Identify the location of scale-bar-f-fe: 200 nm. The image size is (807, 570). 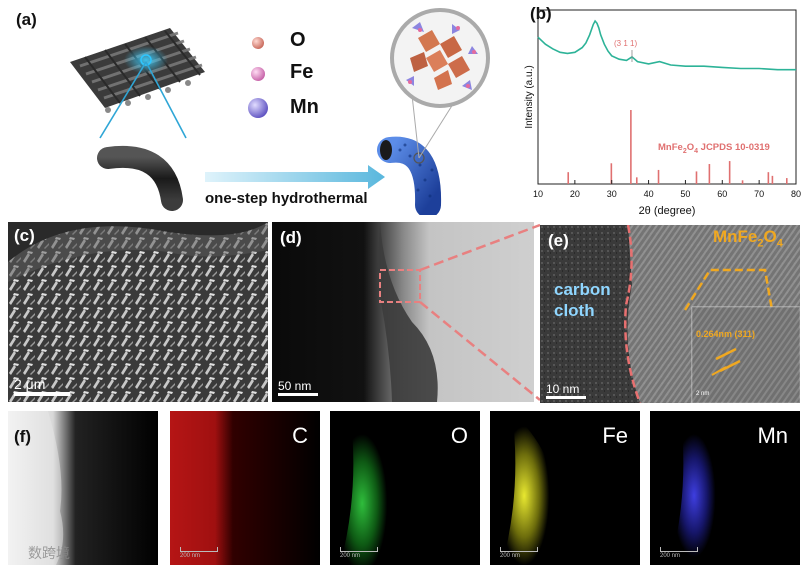
(519, 553).